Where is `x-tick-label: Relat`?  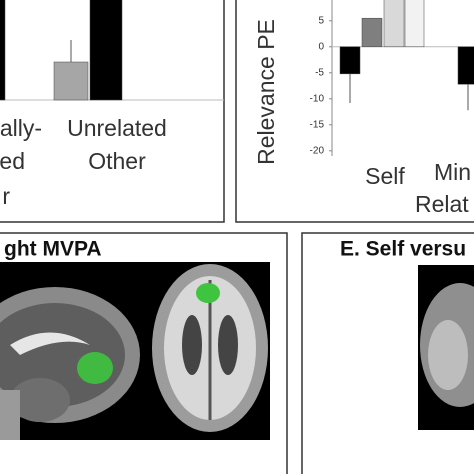 x-tick-label: Relat is located at coordinates (442, 204).